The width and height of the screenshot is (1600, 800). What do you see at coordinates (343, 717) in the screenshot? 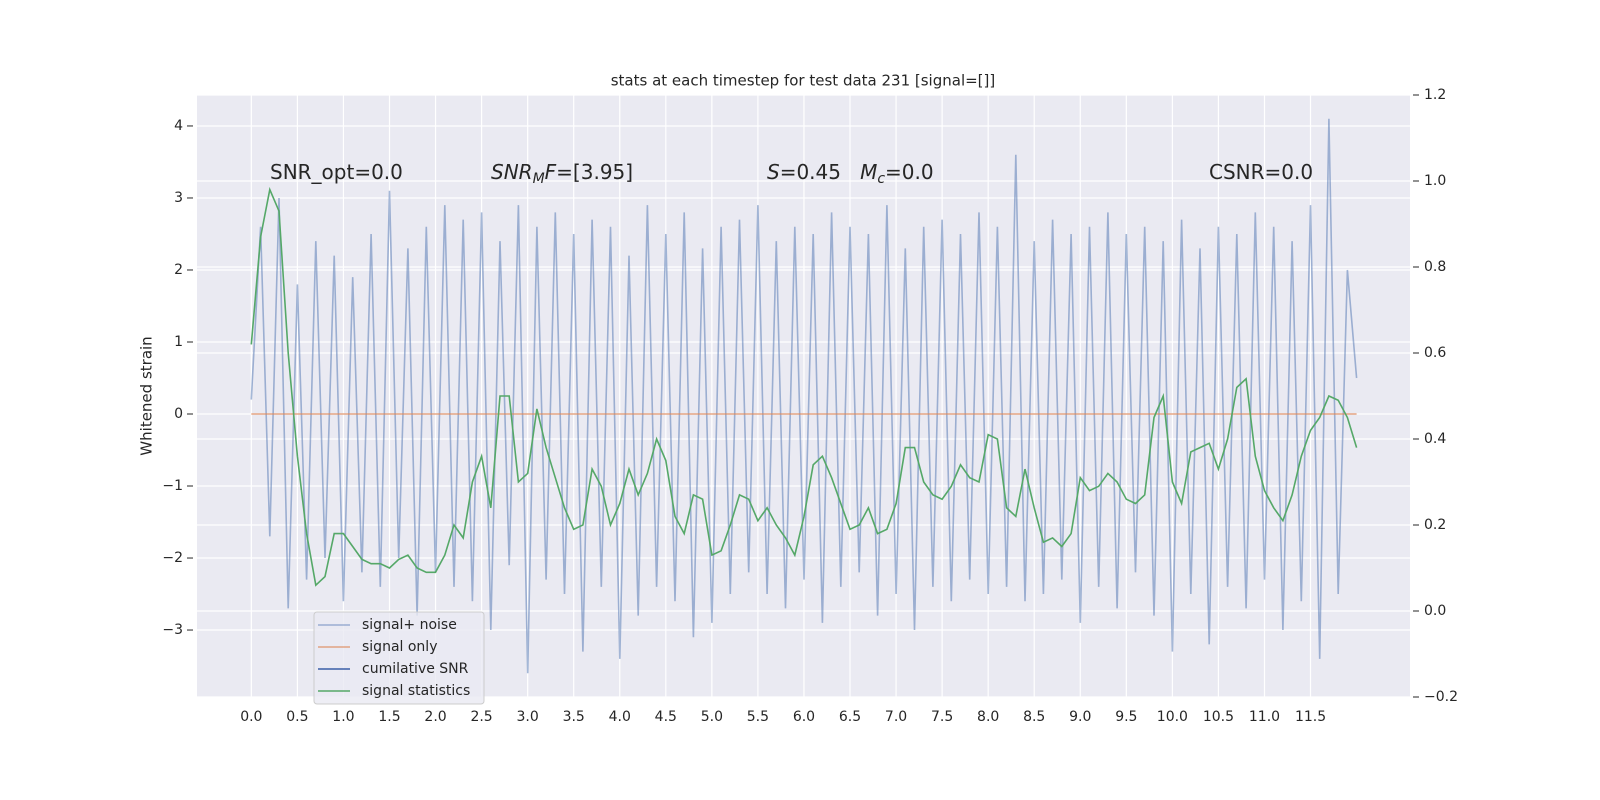
I see `x-tick-label: 1.0` at bounding box center [343, 717].